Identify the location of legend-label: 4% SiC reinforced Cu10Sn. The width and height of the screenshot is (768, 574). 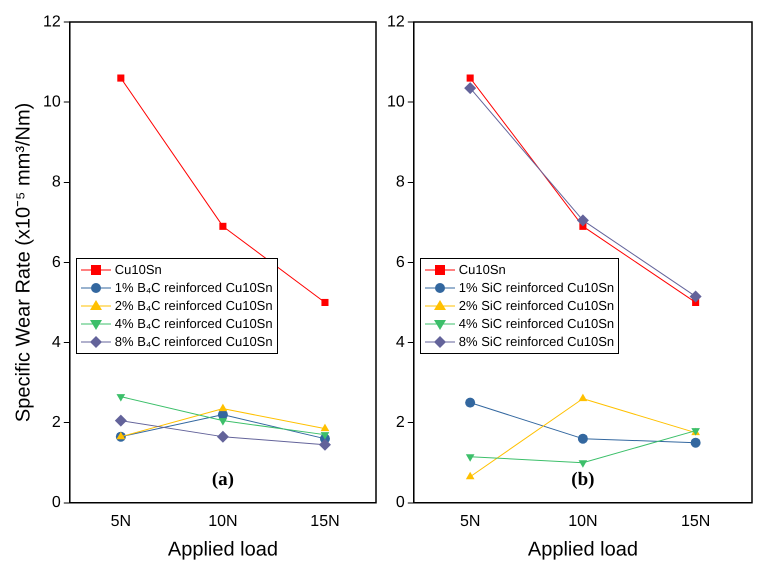
(536, 324).